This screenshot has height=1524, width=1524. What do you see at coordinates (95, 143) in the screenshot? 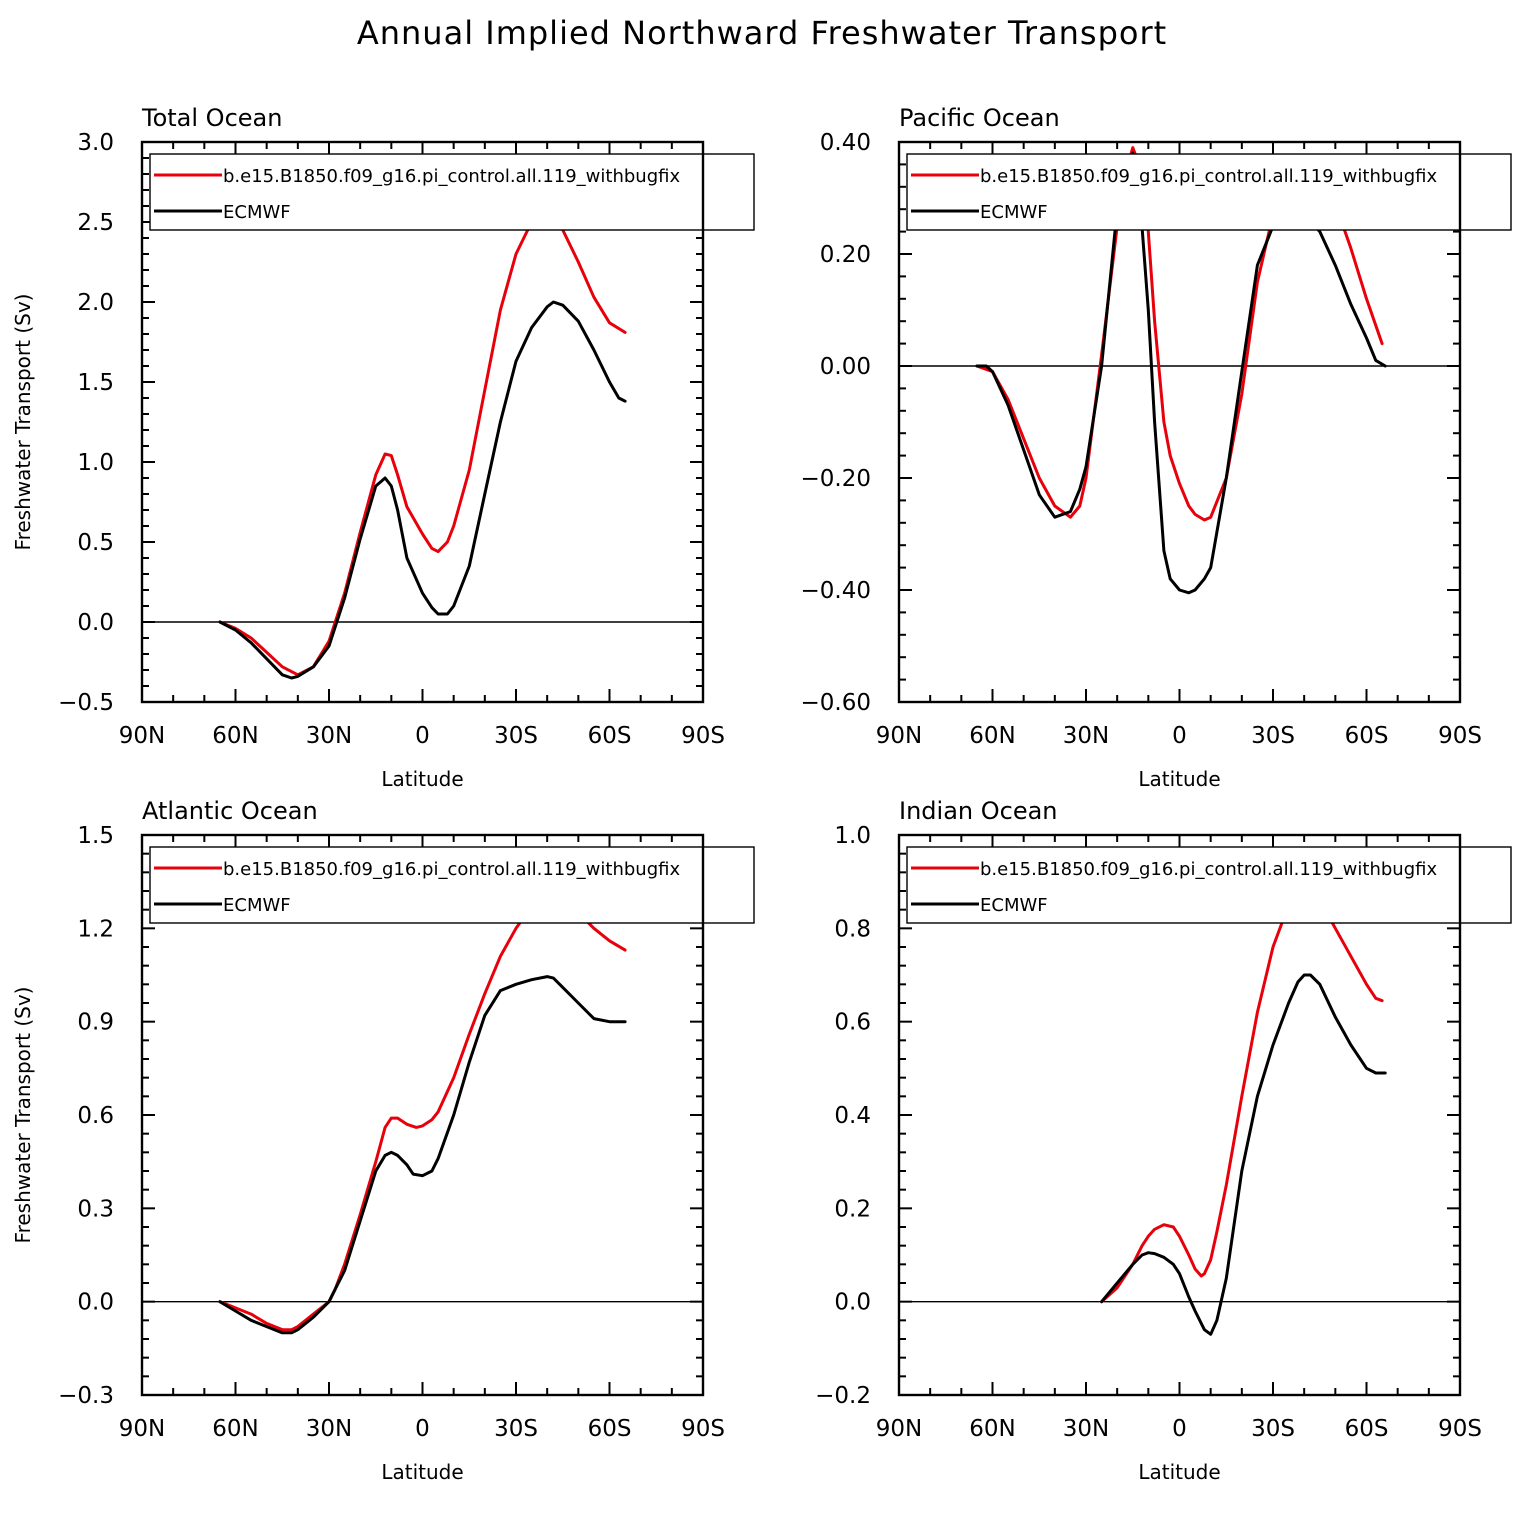
I see `y-tick-label: 3.0` at bounding box center [95, 143].